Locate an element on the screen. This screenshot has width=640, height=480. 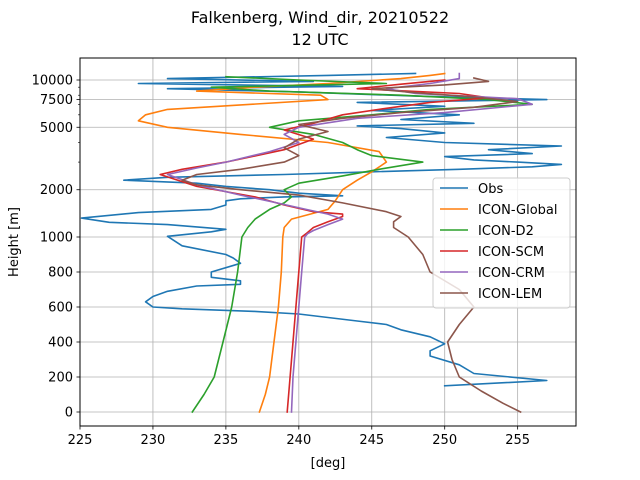
legend-label-icon-crm: ICON-CRM is located at coordinates (511, 273).